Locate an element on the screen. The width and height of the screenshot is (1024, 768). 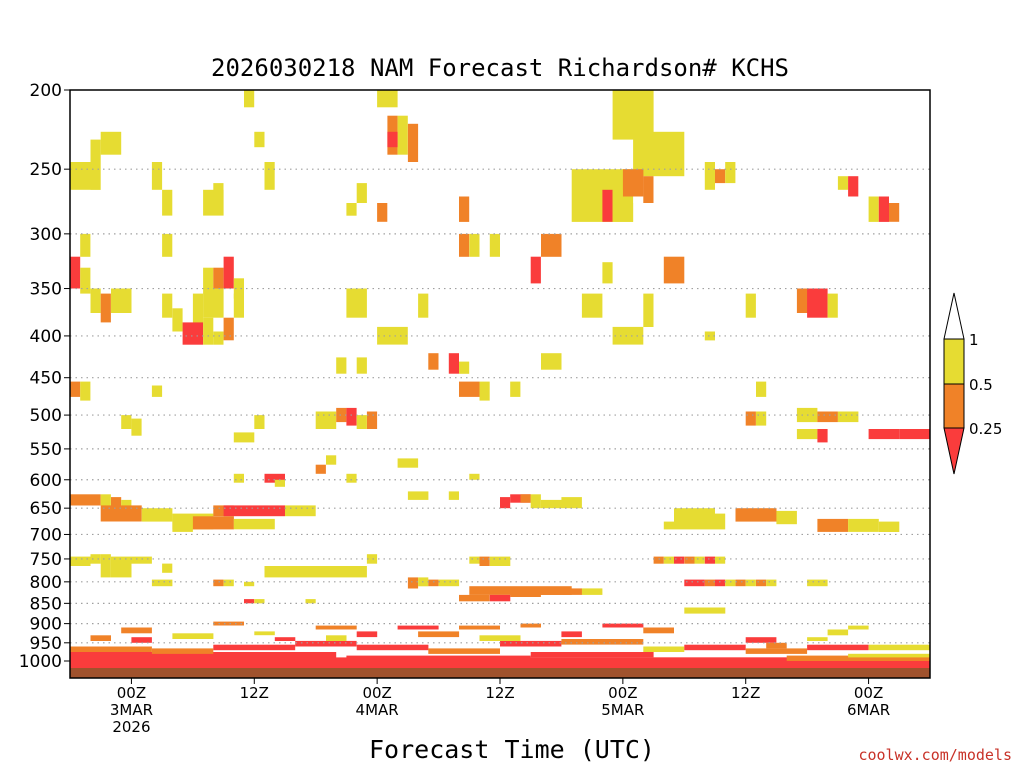
y-tick-label: 500 is located at coordinates (46, 416).